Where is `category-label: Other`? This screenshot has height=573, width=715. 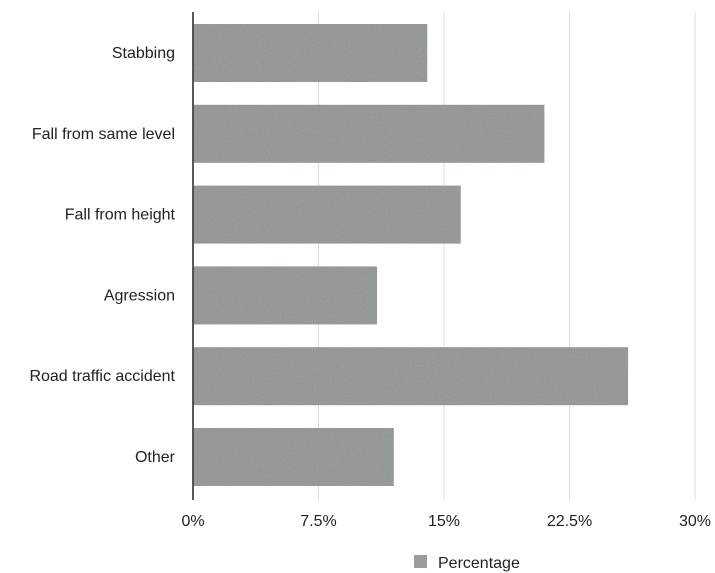
category-label: Other is located at coordinates (155, 457).